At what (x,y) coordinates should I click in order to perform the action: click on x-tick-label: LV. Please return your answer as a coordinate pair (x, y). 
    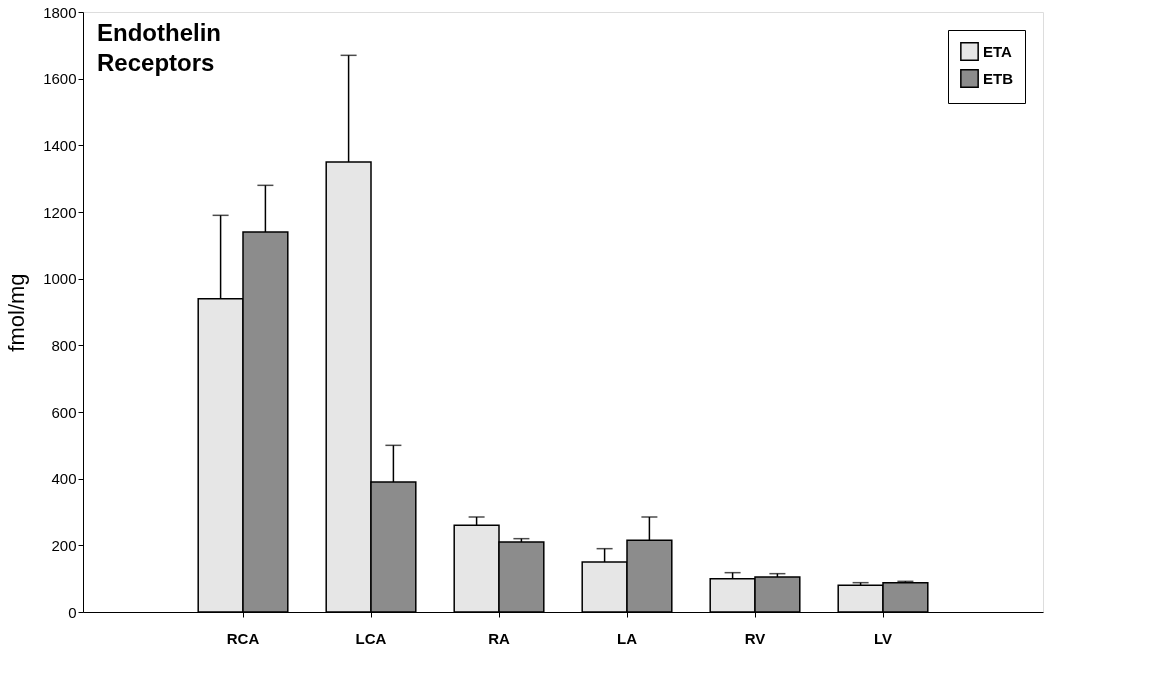
    Looking at the image, I should click on (883, 638).